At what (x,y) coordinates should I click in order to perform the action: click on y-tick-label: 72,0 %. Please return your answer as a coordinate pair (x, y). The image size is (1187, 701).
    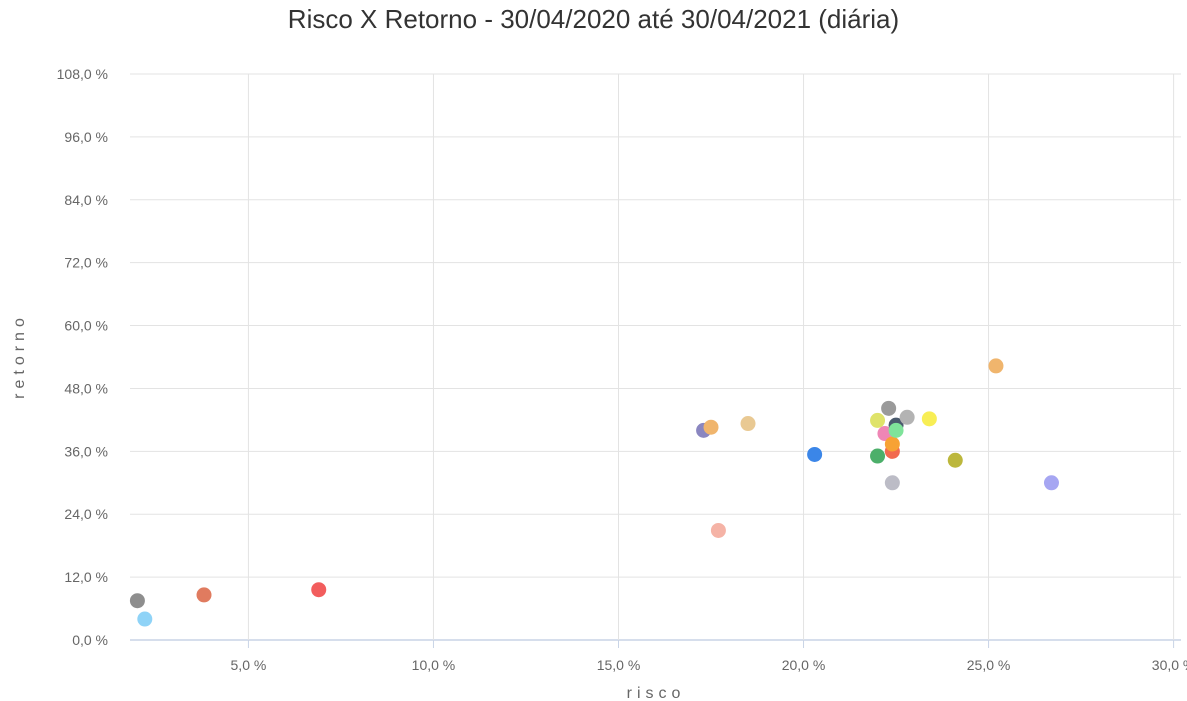
    Looking at the image, I should click on (86, 263).